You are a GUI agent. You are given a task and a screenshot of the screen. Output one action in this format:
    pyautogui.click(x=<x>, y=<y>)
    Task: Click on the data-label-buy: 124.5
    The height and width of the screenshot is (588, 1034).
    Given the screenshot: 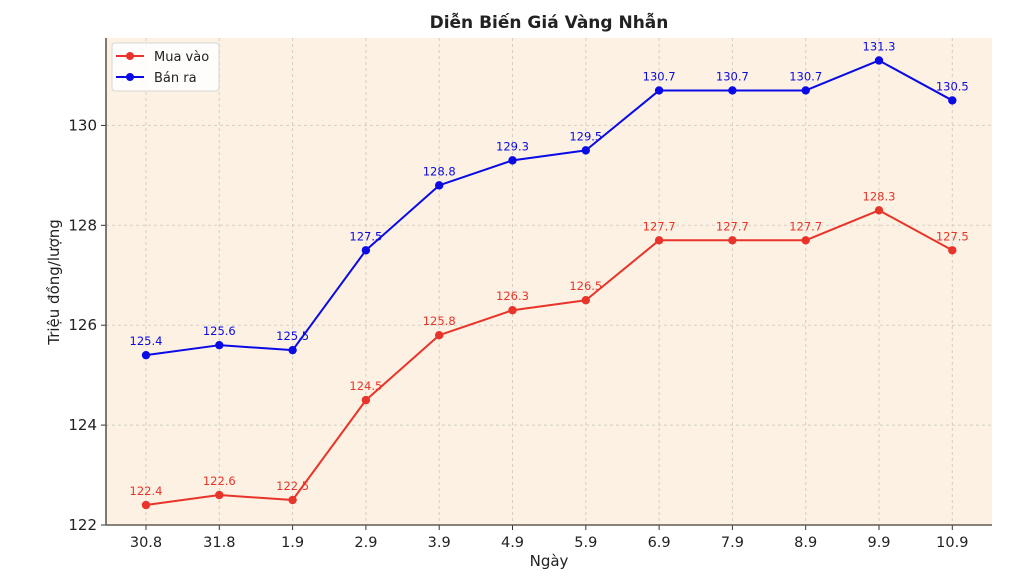 What is the action you would take?
    pyautogui.click(x=365, y=386)
    